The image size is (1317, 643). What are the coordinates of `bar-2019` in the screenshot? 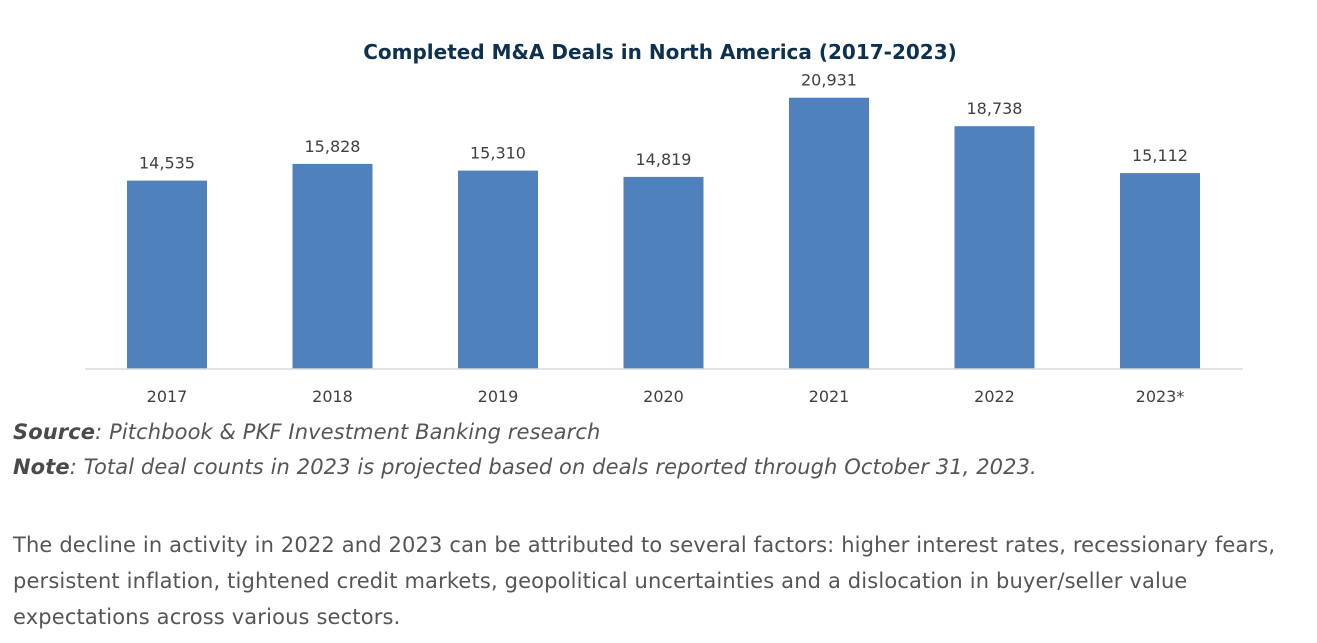 It's located at (498, 269).